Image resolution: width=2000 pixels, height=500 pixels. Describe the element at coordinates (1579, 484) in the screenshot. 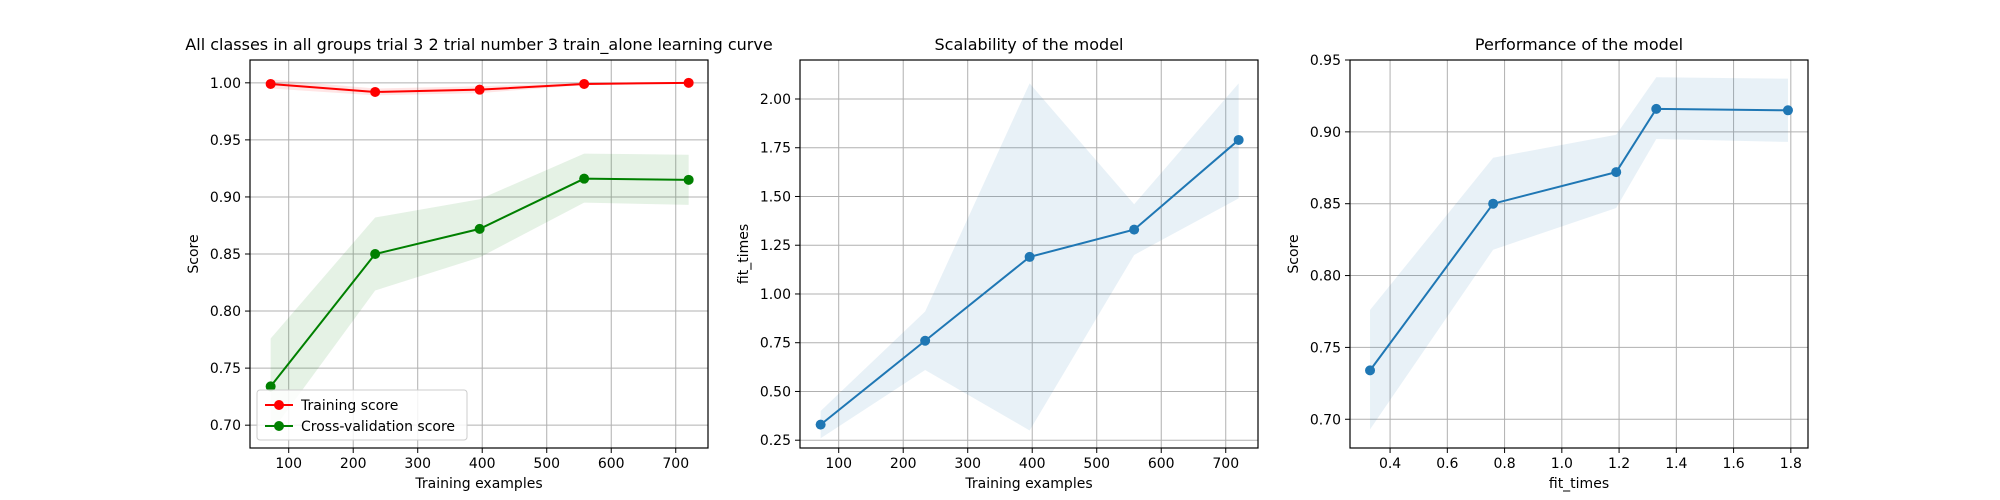

I see `x-axis-label: fit_times` at that location.